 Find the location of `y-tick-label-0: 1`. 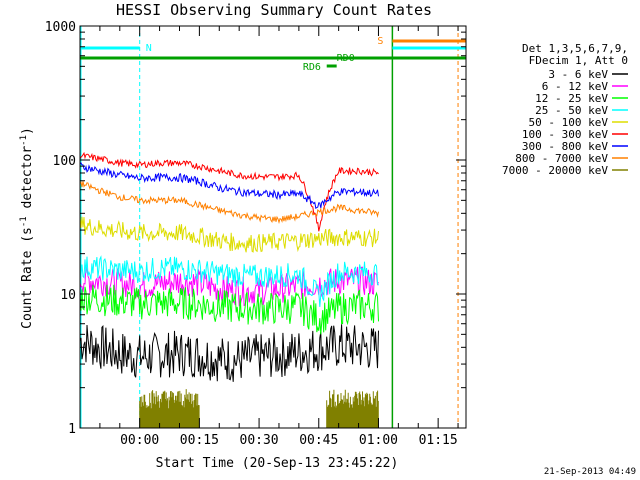

y-tick-label-0: 1 is located at coordinates (72, 429).